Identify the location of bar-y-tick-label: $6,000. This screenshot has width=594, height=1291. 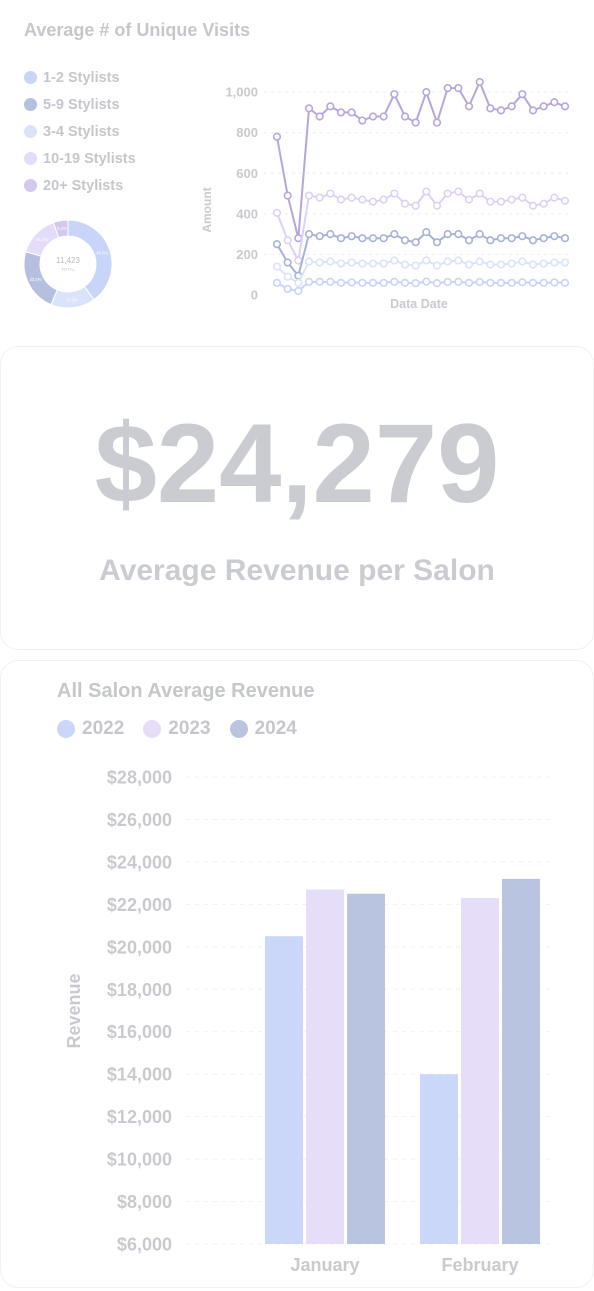
(144, 1245).